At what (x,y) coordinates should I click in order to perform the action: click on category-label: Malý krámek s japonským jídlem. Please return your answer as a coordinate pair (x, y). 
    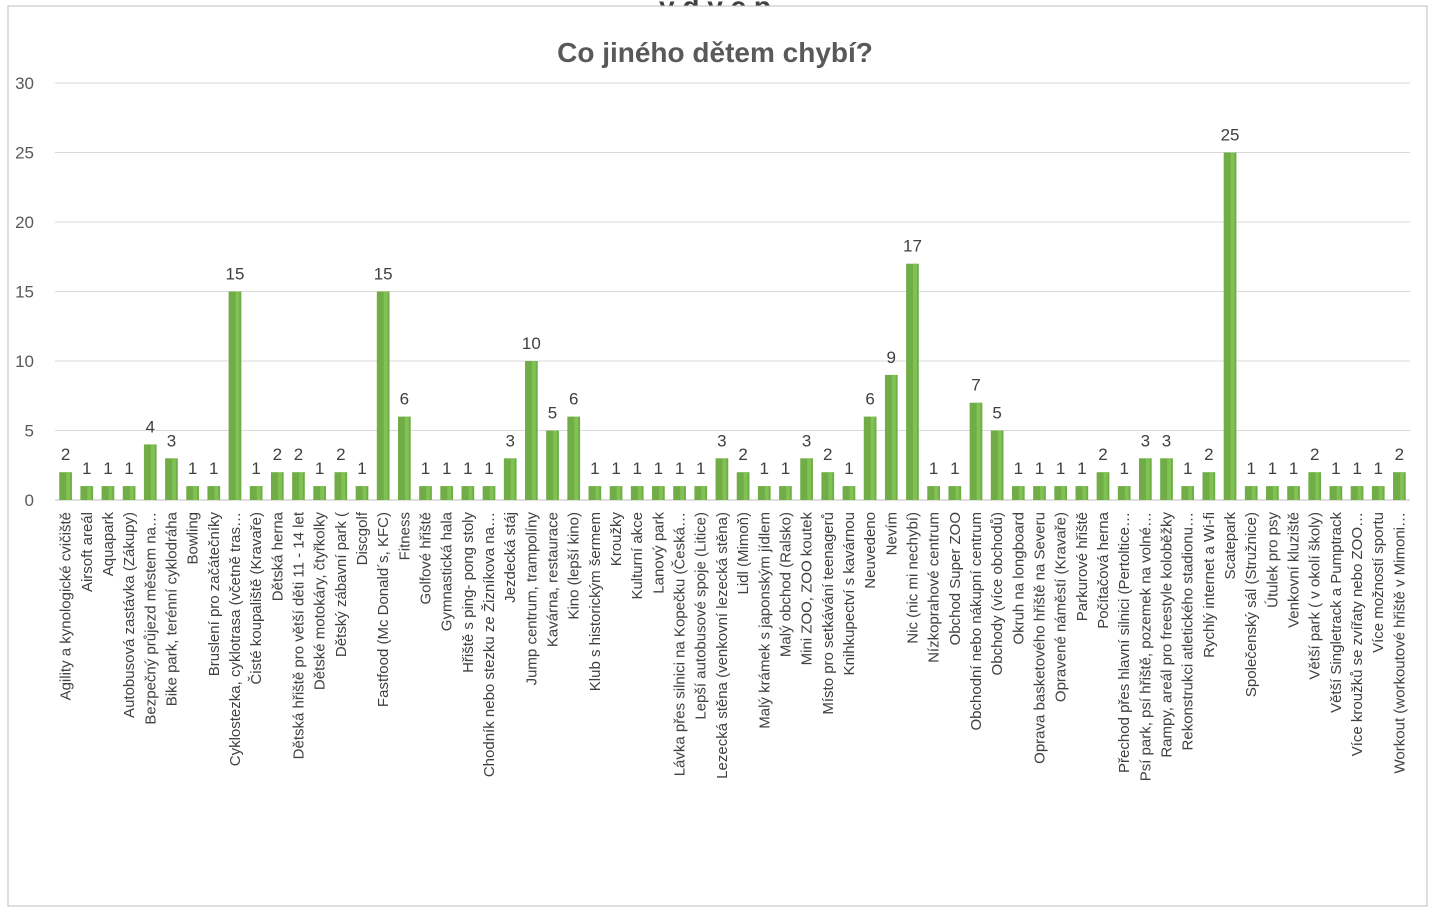
    Looking at the image, I should click on (764, 620).